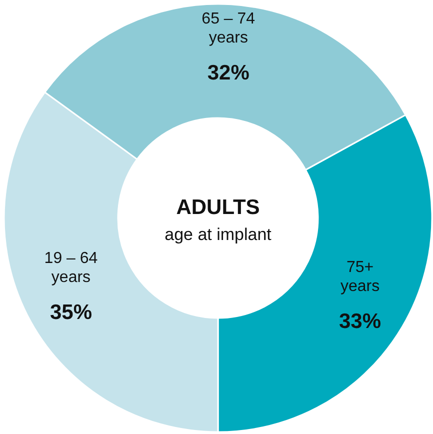  What do you see at coordinates (228, 72) in the screenshot?
I see `data-label: 32%` at bounding box center [228, 72].